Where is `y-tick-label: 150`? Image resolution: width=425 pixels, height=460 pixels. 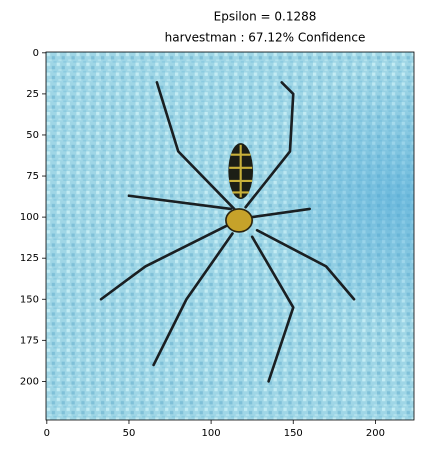
y-tick-label: 150 is located at coordinates (29, 299).